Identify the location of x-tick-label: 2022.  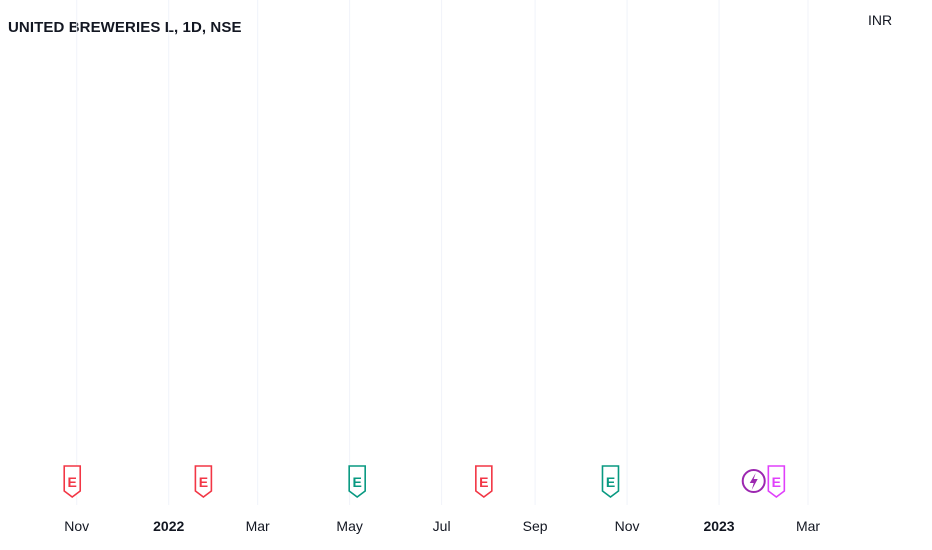
(168, 526).